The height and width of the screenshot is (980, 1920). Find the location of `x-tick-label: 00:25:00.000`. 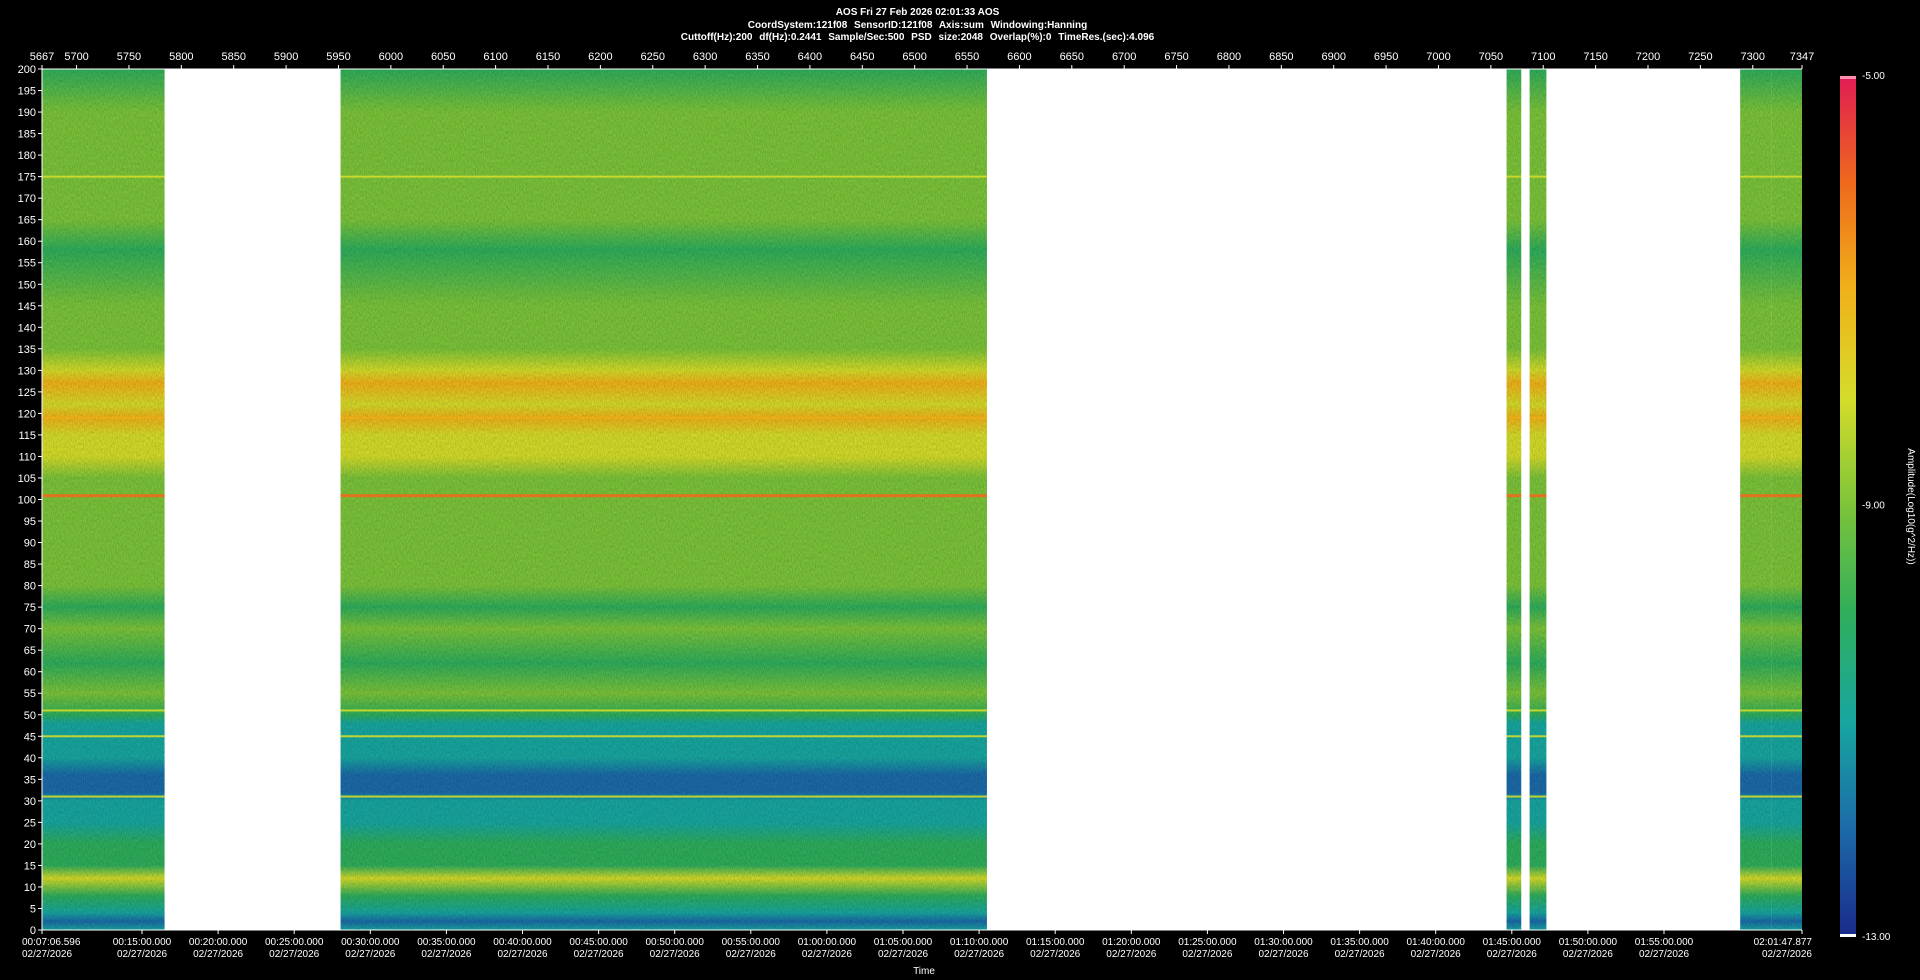

x-tick-label: 00:25:00.000 is located at coordinates (294, 942).